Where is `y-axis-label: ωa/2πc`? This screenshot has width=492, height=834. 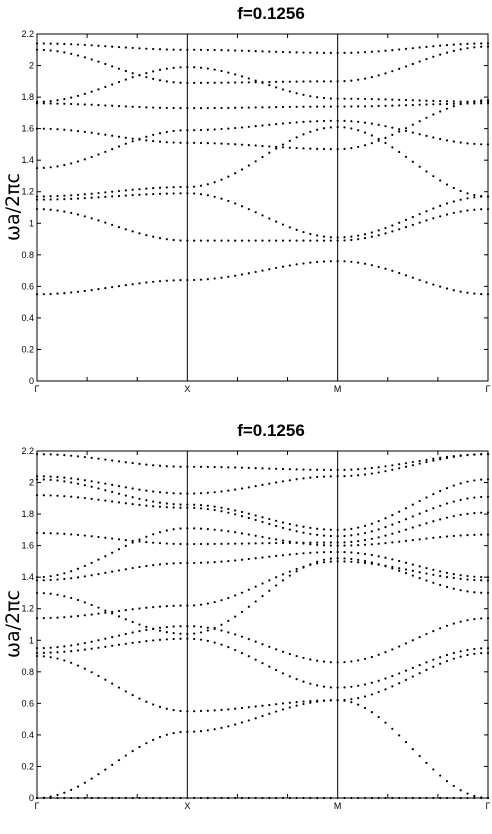 y-axis-label: ωa/2πc is located at coordinates (13, 207).